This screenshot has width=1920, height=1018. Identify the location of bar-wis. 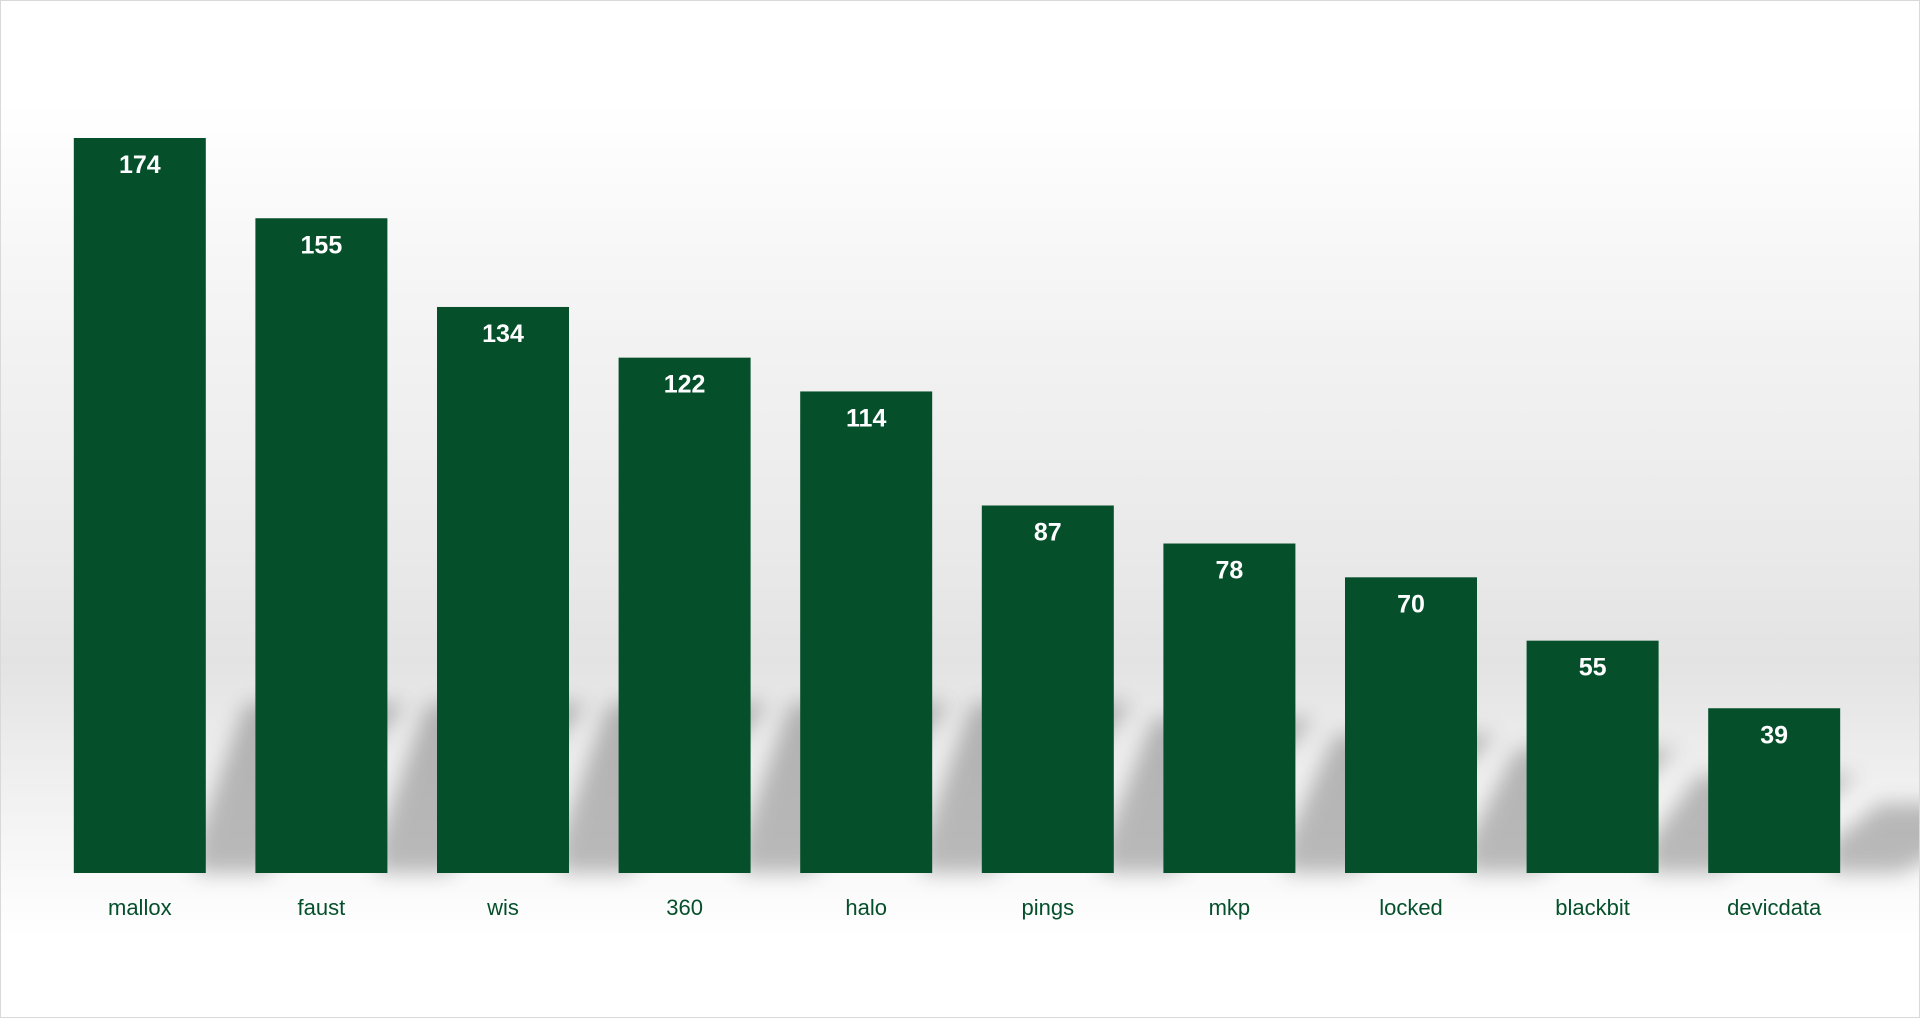
(503, 589).